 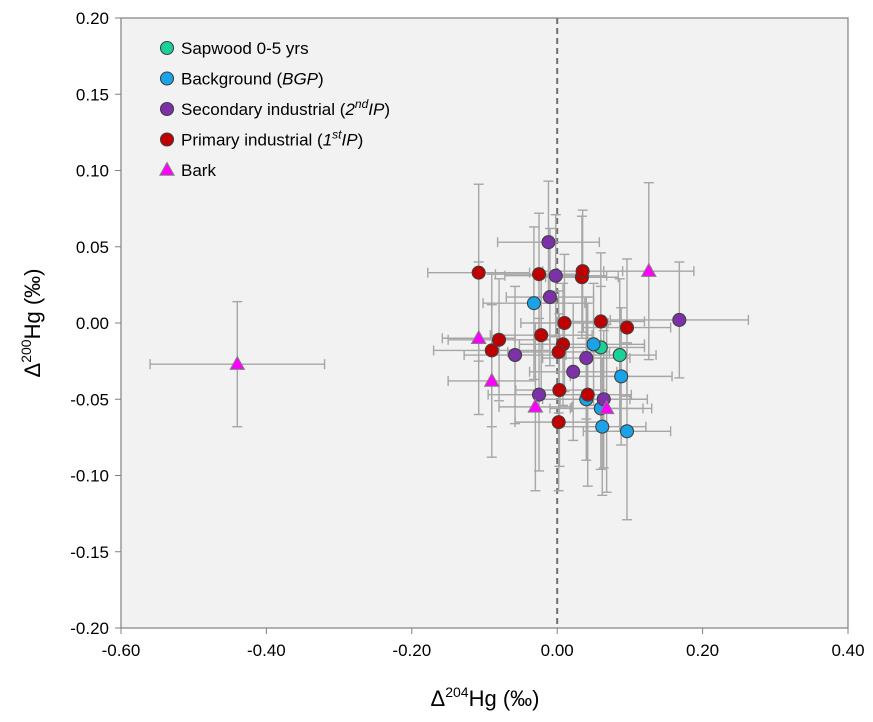 I want to click on legend-label-bark: Bark, so click(x=198, y=170).